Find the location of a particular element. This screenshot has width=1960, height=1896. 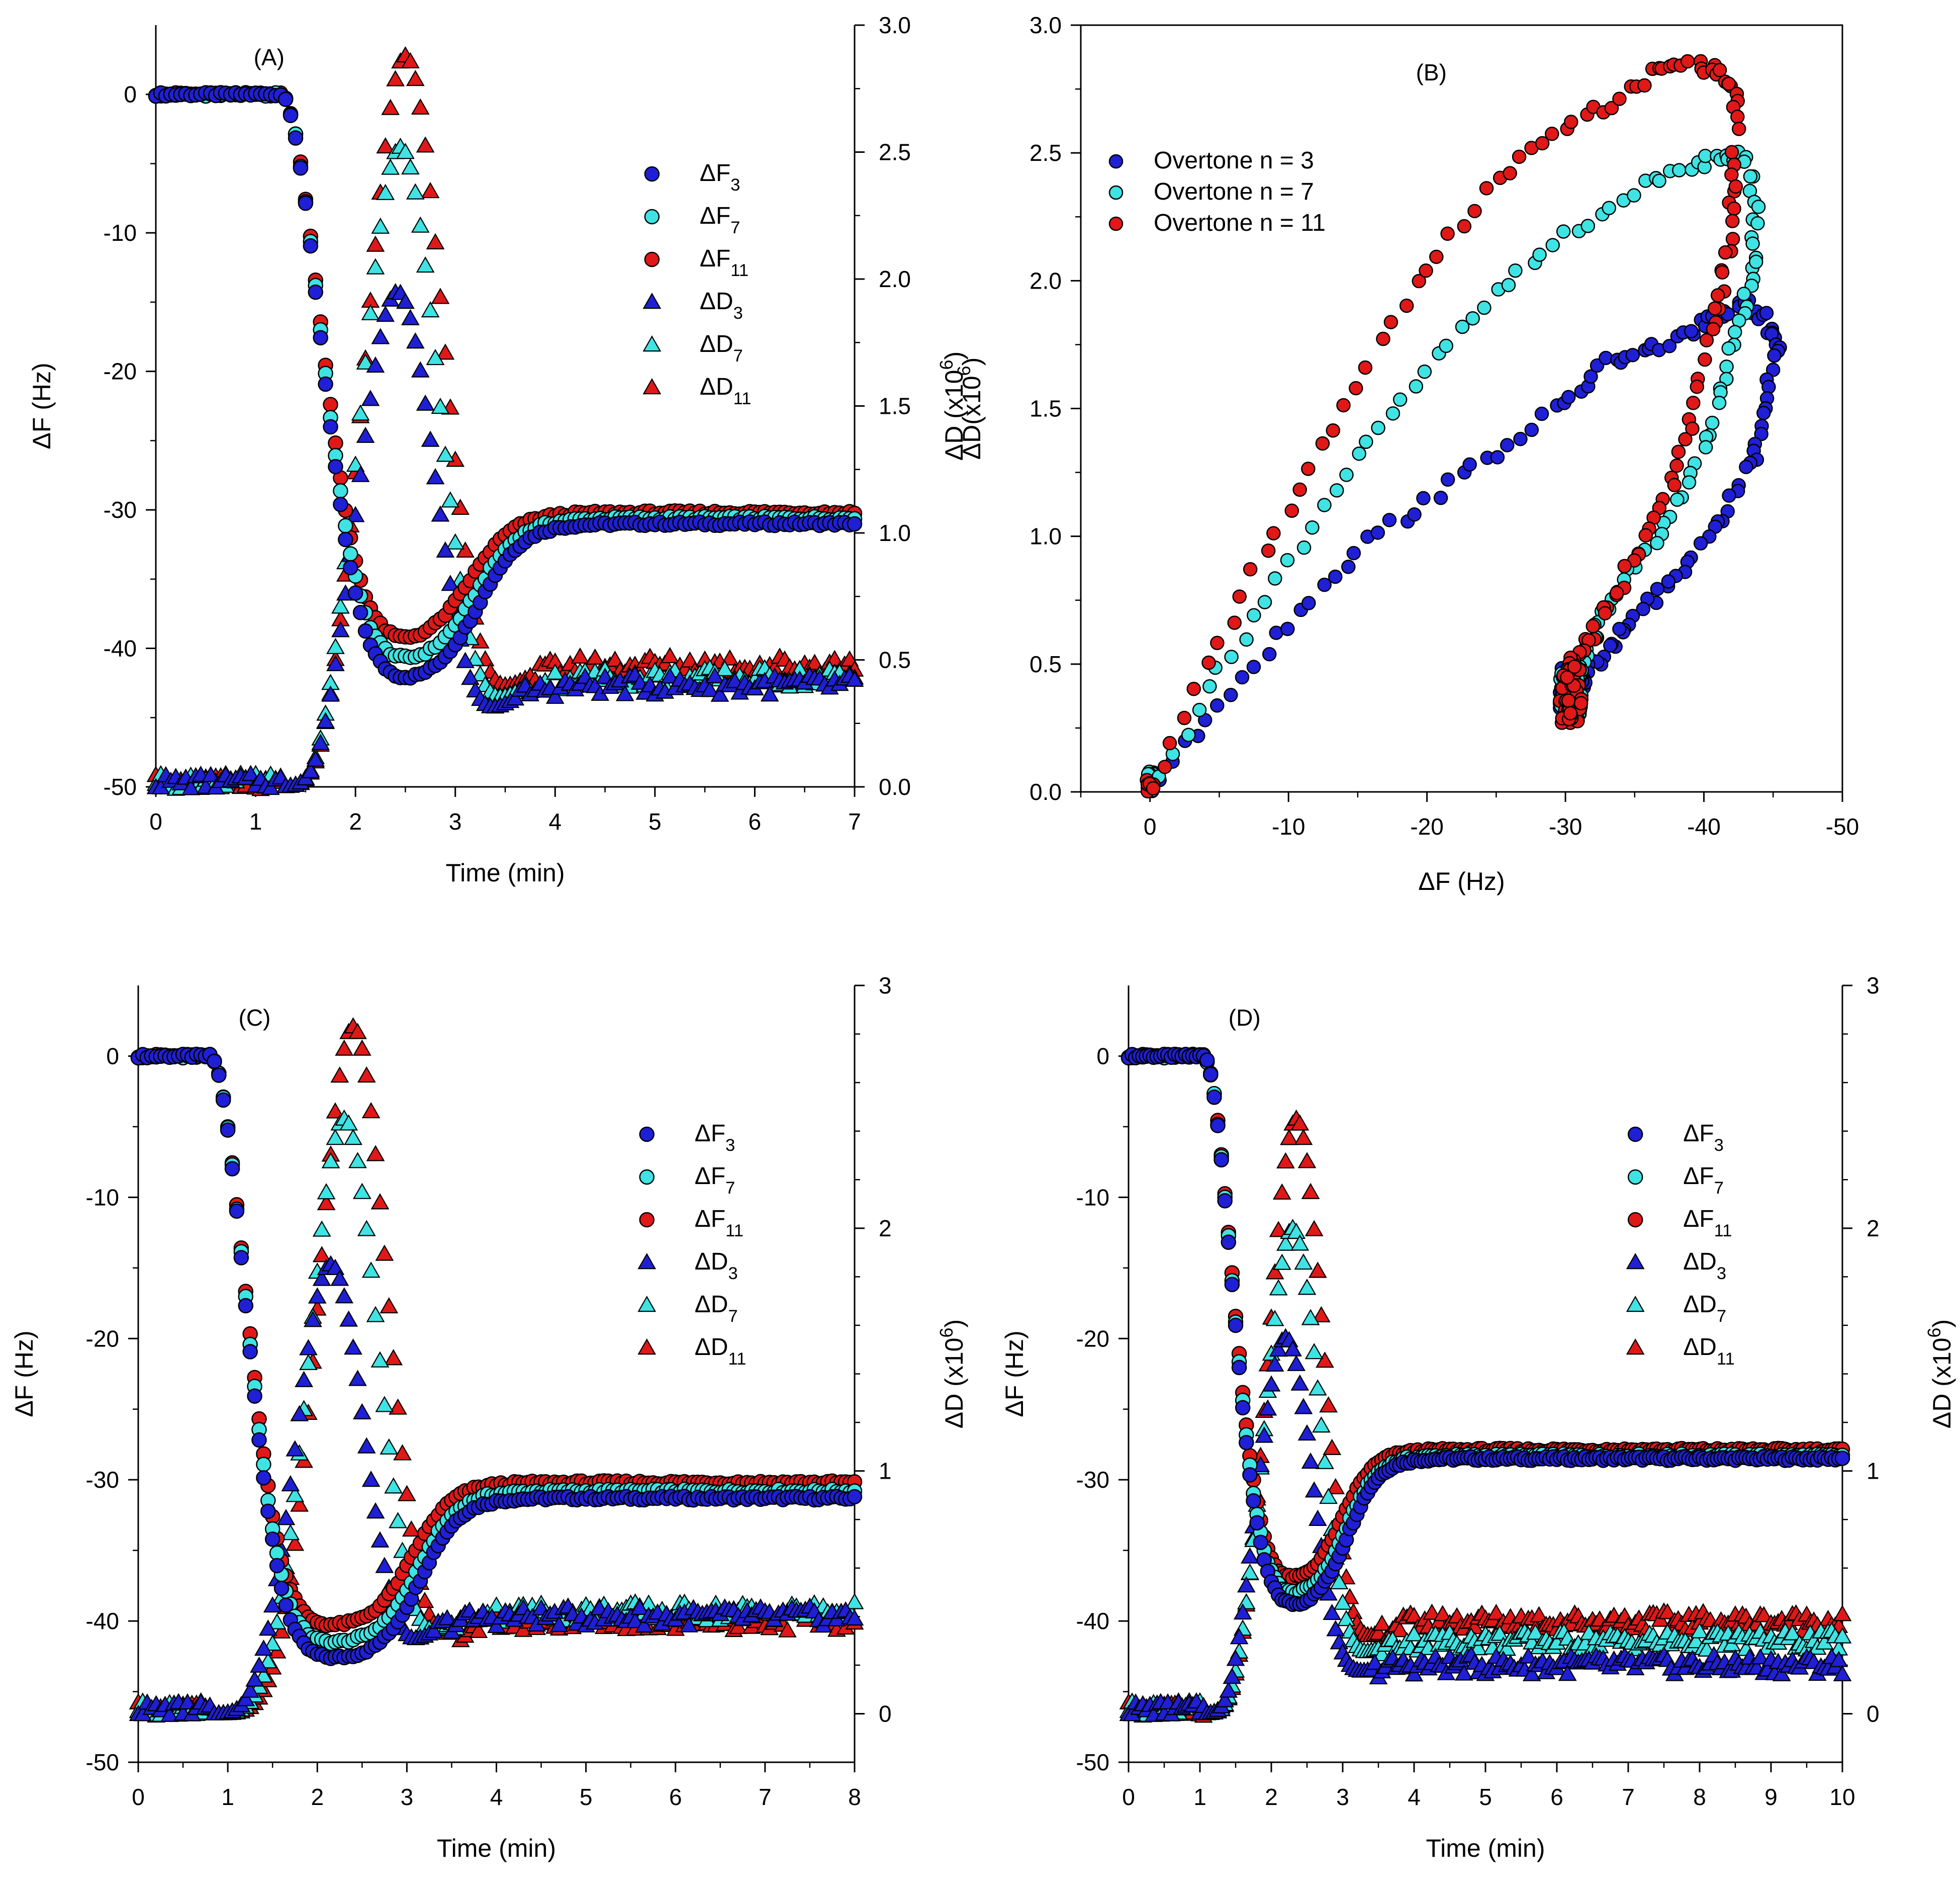

y-tick-label: -50 is located at coordinates (120, 787).